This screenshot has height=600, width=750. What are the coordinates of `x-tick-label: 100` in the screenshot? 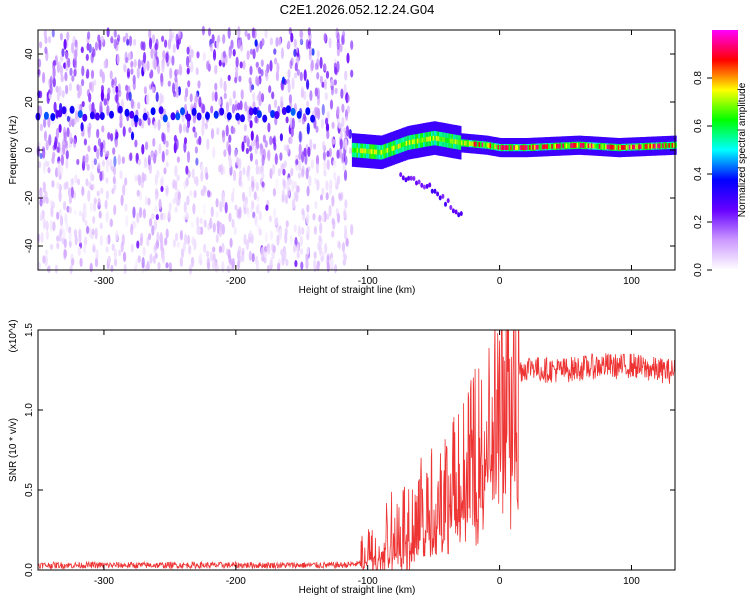 It's located at (631, 281).